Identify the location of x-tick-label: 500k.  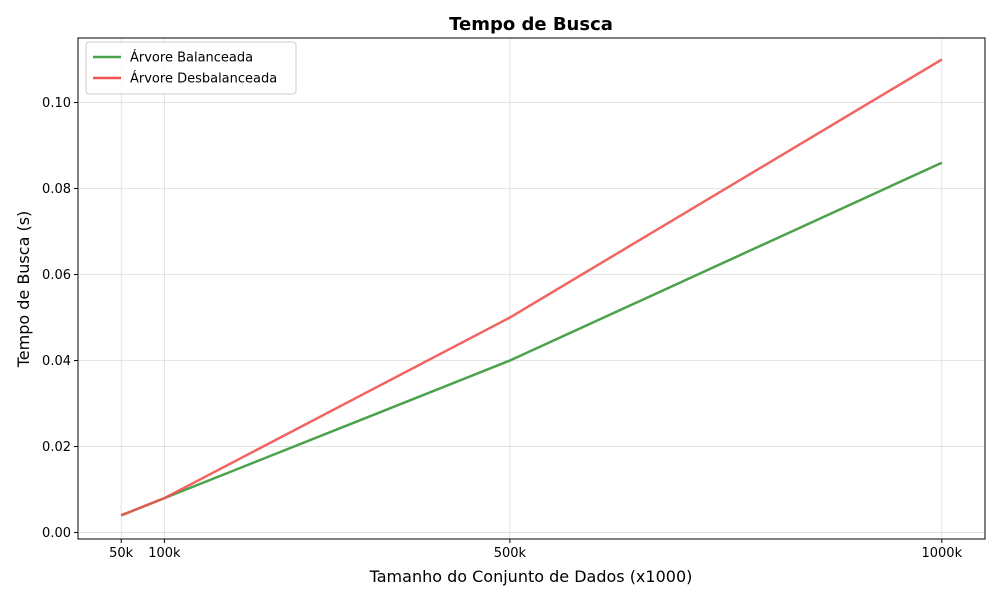
(510, 553).